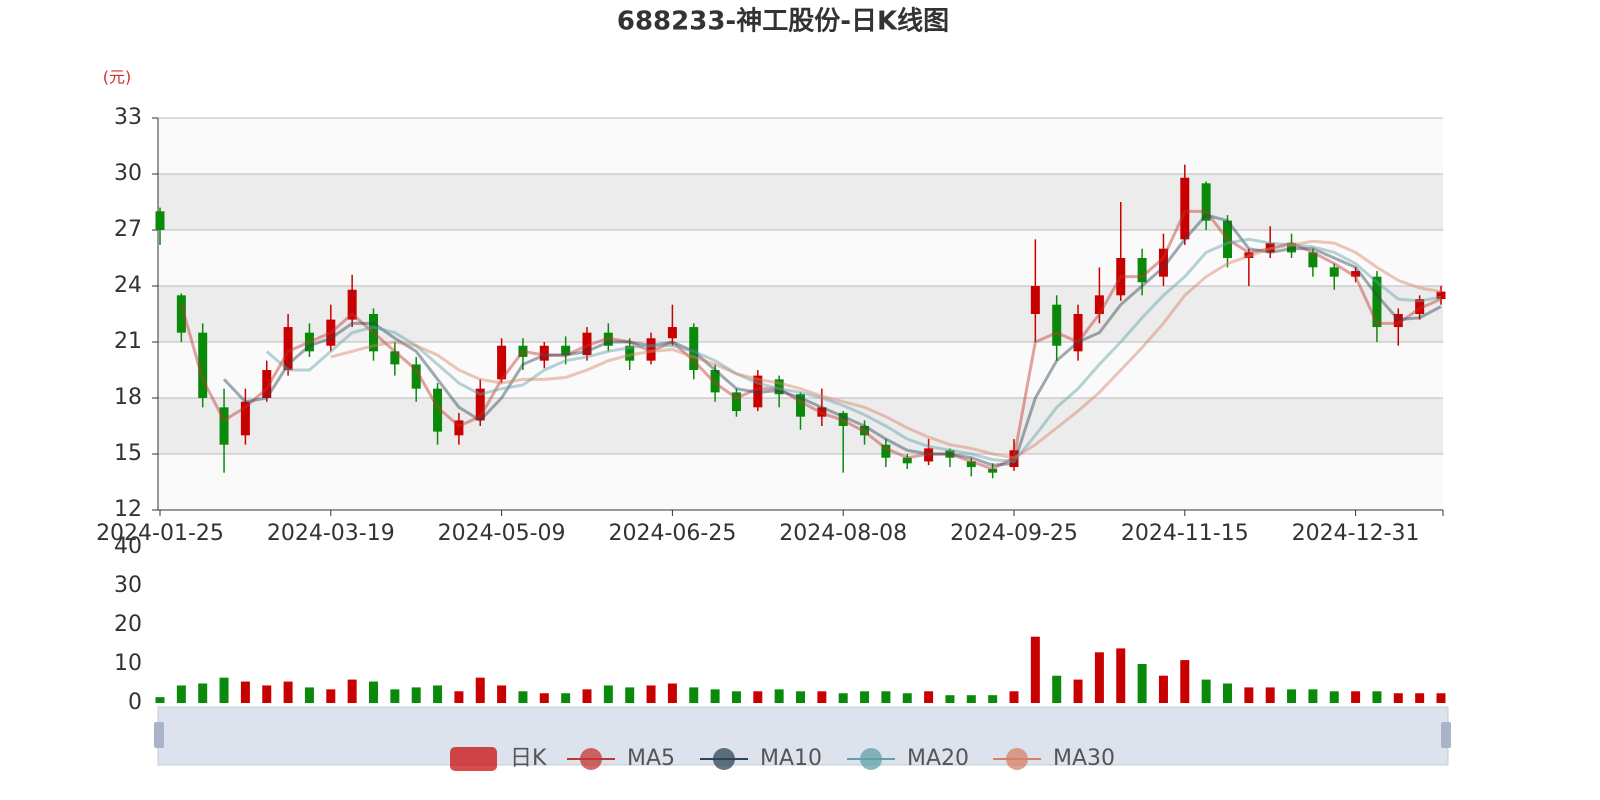 This screenshot has height=800, width=1600. I want to click on y-tick-label: 12, so click(128, 509).